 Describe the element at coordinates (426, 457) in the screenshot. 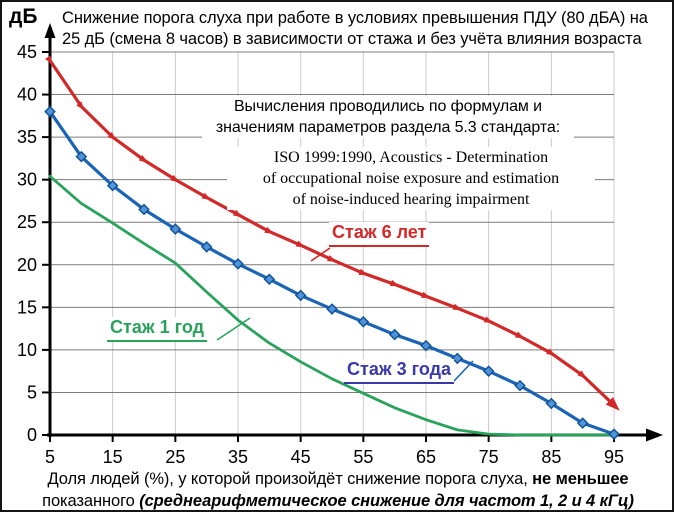

I see `x-tick-label: 65` at that location.